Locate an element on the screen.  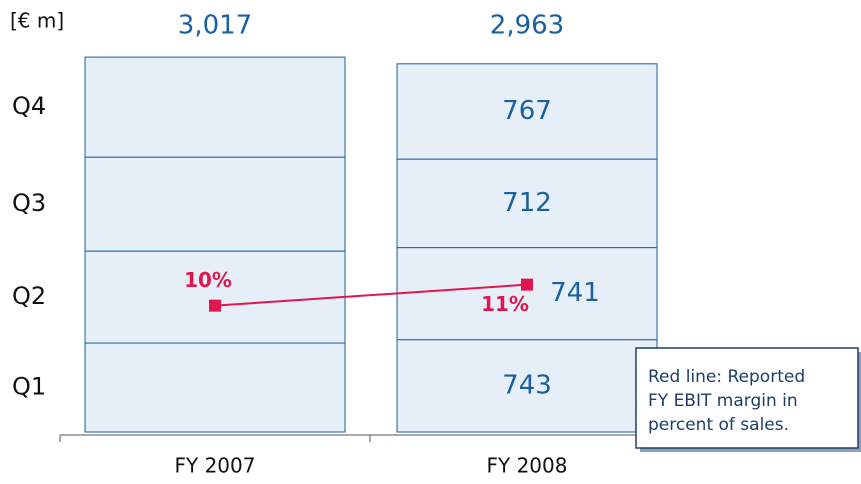
segment-label: 741 is located at coordinates (575, 293).